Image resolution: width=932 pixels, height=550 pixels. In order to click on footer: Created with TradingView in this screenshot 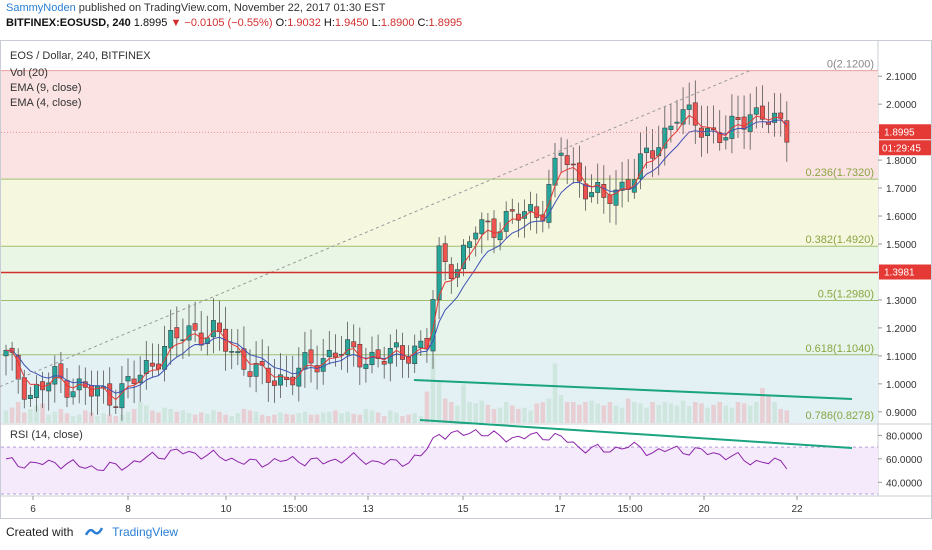, I will do `click(92, 532)`.